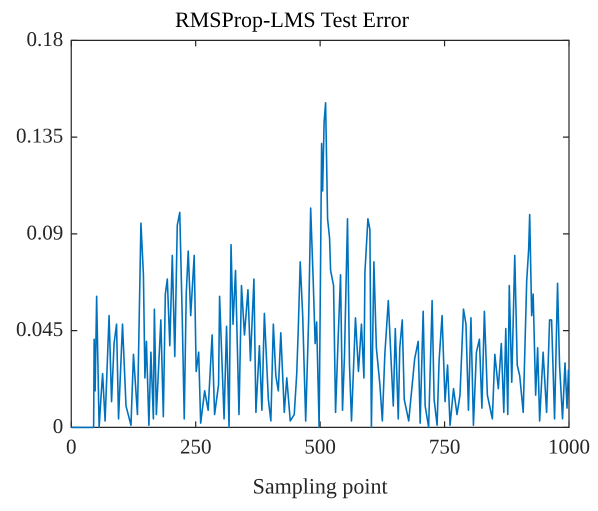  What do you see at coordinates (45, 38) in the screenshot?
I see `y-tick-label: 0.18` at bounding box center [45, 38].